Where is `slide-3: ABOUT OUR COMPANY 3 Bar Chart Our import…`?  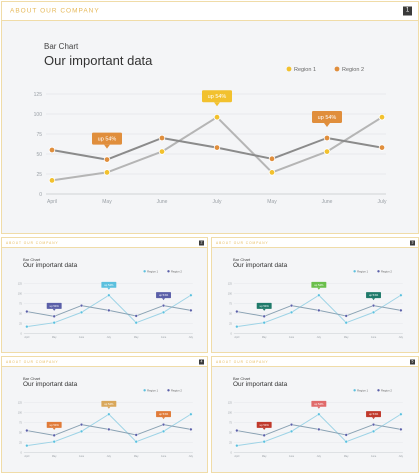
slide-3: ABOUT OUR COMPANY 3 Bar Chart Our import… is located at coordinates (315, 295).